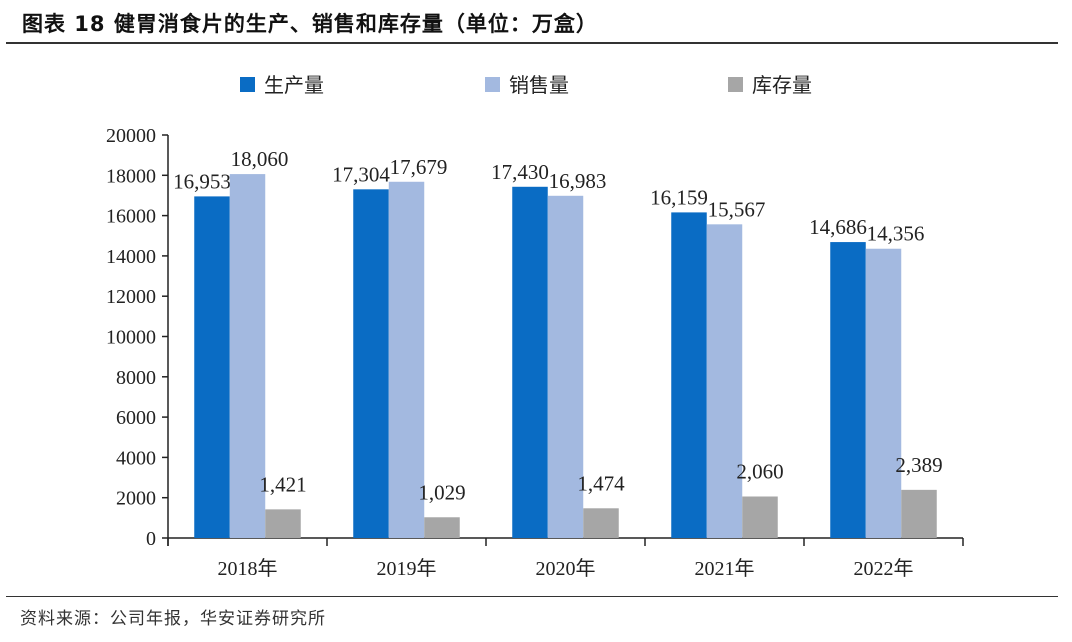 This screenshot has height=642, width=1072. I want to click on y-tick-label: 4000, so click(136, 458).